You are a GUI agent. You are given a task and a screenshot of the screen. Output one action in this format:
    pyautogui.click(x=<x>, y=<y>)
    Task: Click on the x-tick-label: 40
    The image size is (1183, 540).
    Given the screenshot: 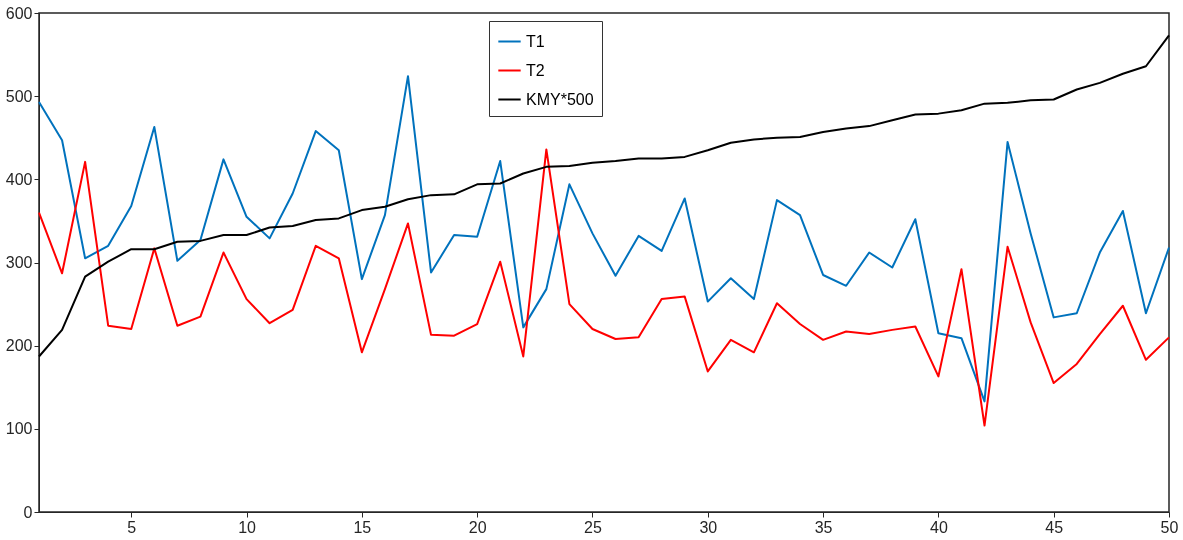 What is the action you would take?
    pyautogui.click(x=938, y=527)
    